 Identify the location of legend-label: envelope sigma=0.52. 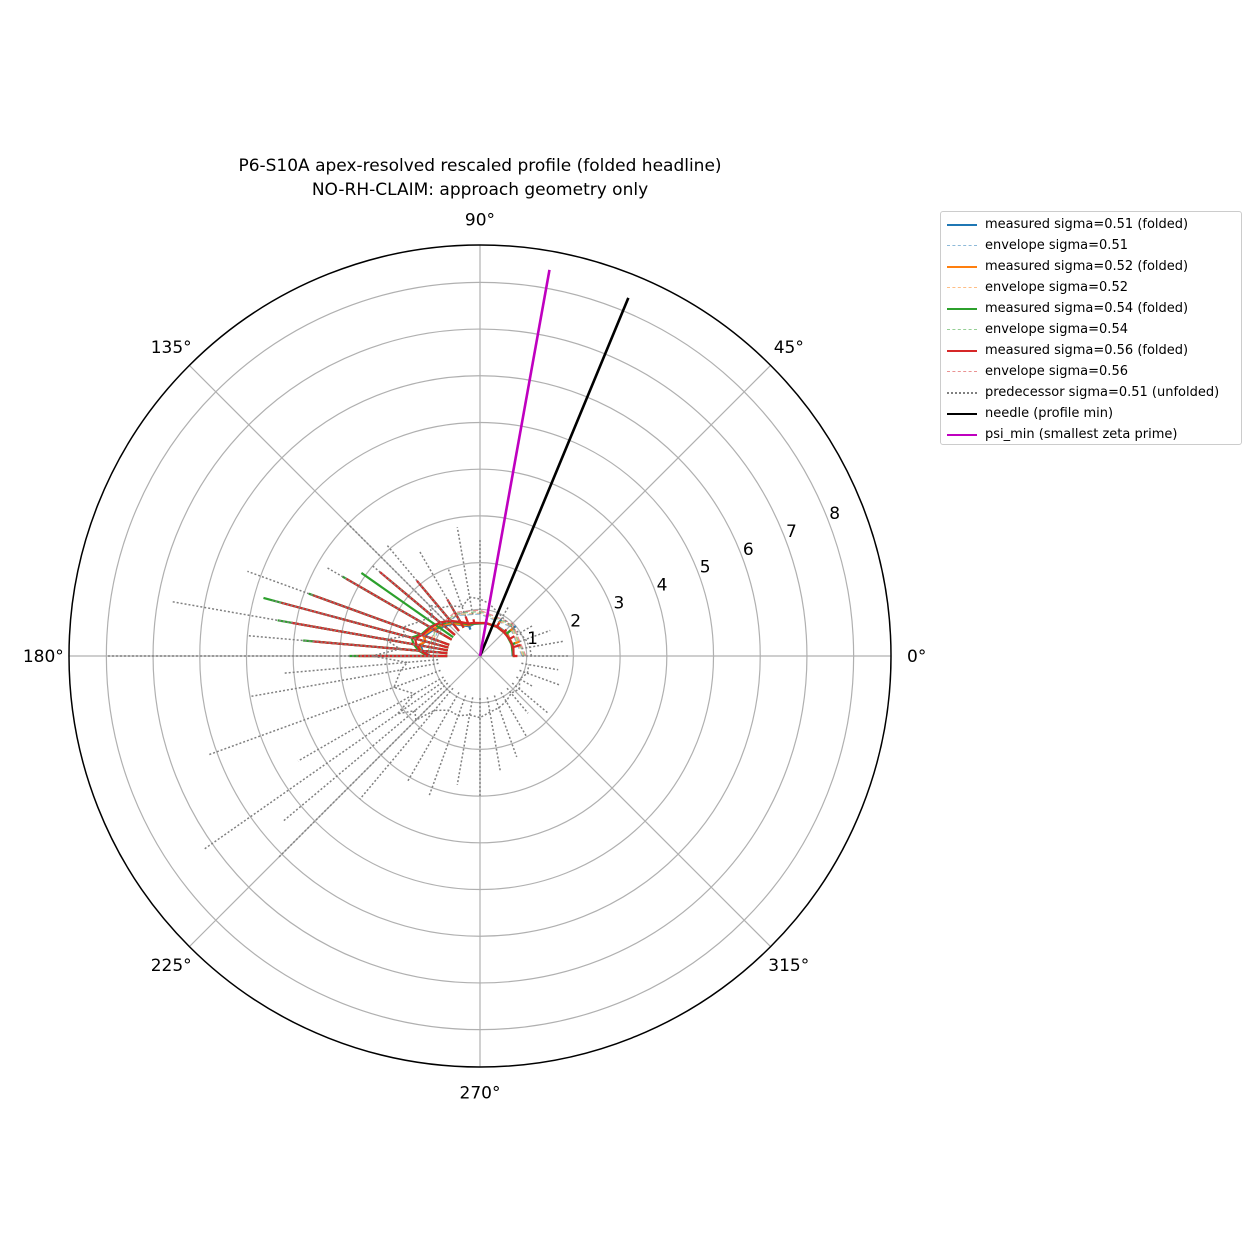
(1056, 287).